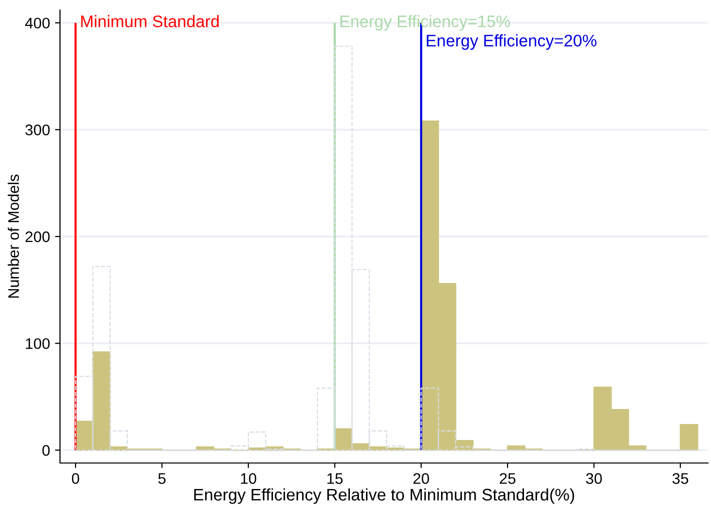  I want to click on ref-line-label: Energy Efficiency=15%, so click(425, 23).